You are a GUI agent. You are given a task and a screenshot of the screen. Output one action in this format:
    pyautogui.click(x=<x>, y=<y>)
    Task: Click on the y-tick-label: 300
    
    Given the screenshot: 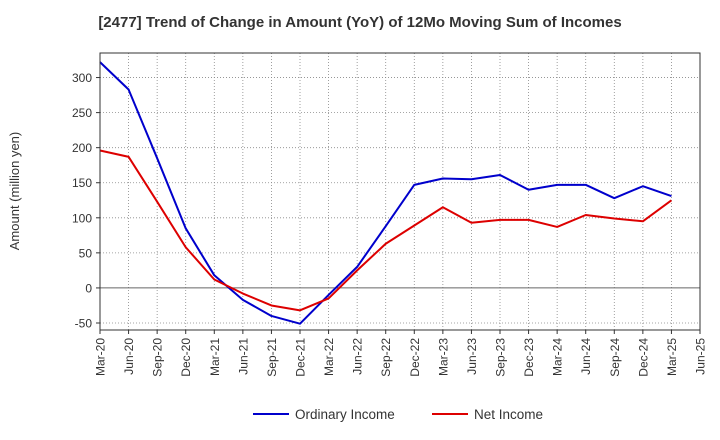 What is the action you would take?
    pyautogui.click(x=82, y=78)
    